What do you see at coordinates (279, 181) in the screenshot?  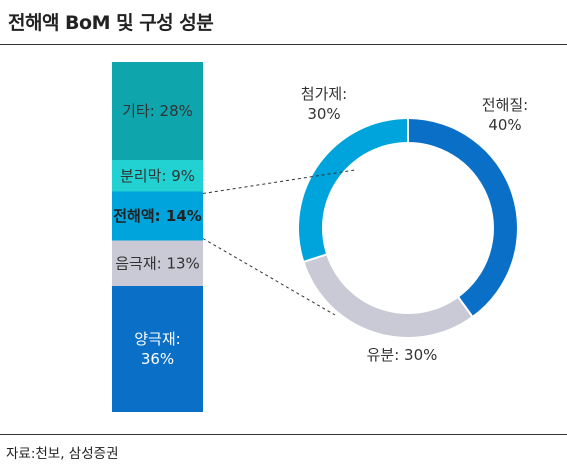 I see `connector-line-top` at bounding box center [279, 181].